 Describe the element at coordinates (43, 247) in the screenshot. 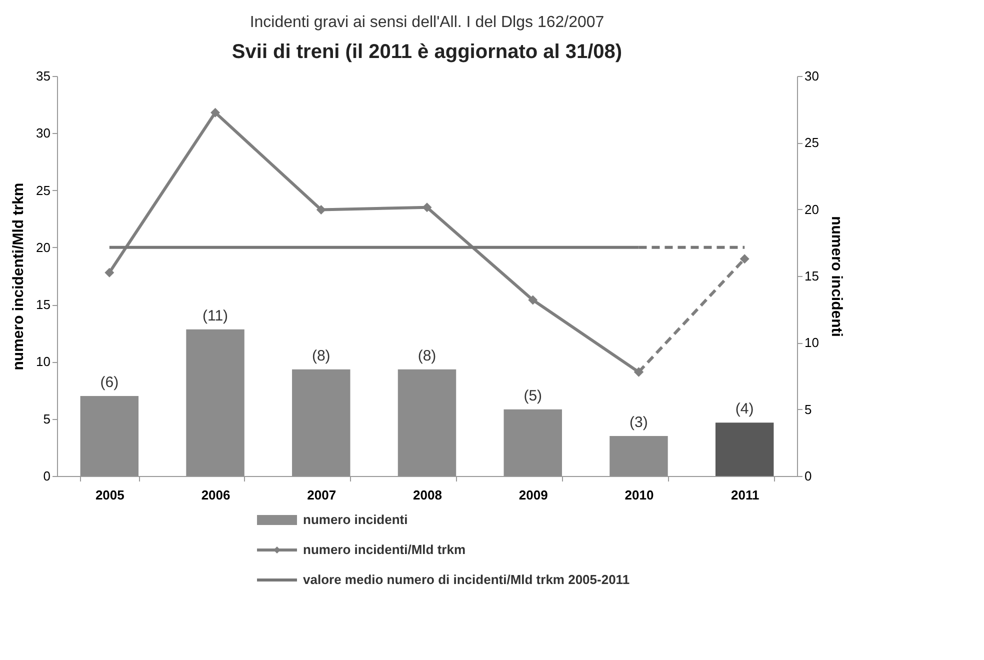

I see `y-tick-label: 20` at that location.